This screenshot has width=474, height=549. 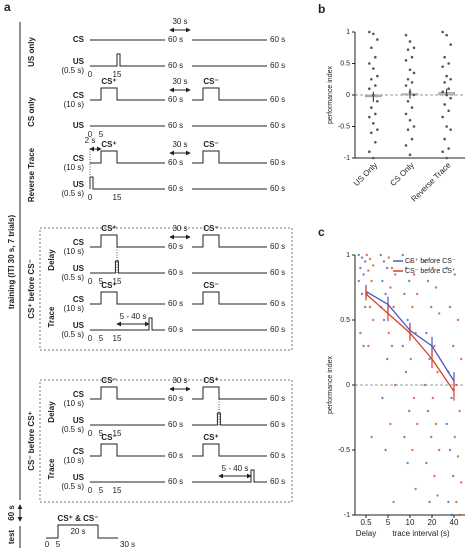 I want to click on group-label: CS⁻ before CS⁺, so click(x=31, y=441).